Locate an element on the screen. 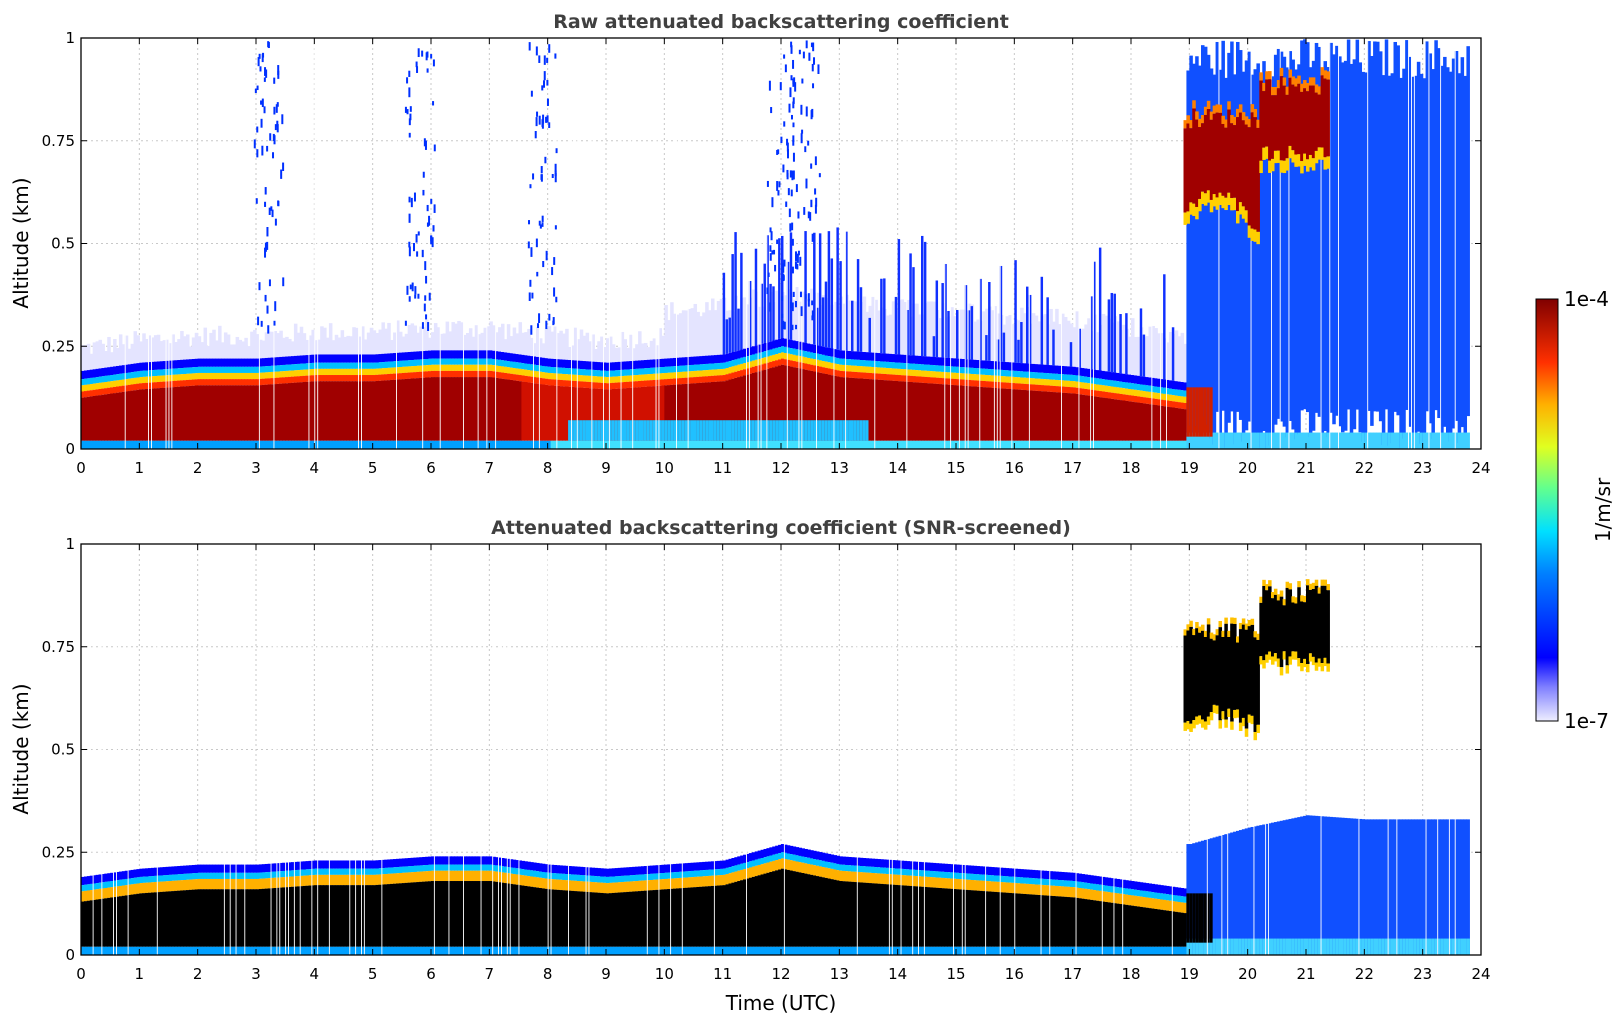  evening-bl-cell is located at coordinates (1194, 412).